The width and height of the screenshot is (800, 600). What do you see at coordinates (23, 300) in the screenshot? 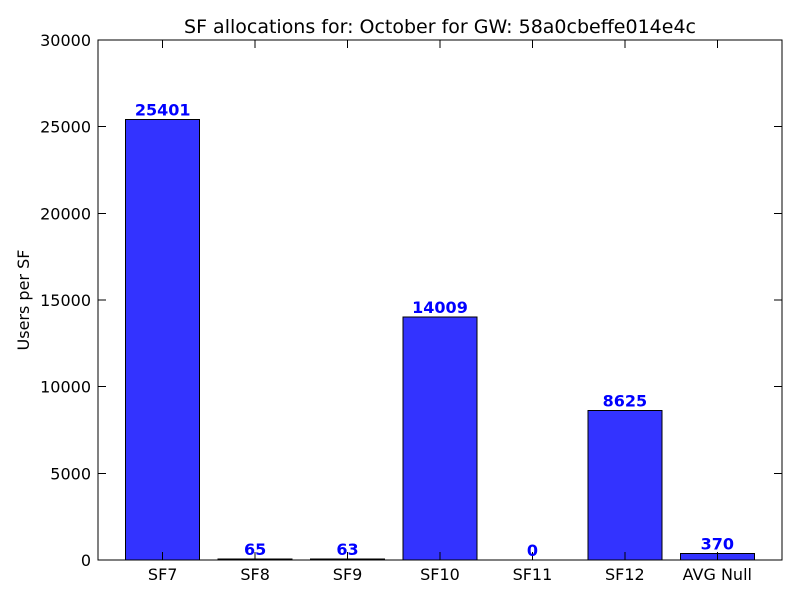
I see `y-axis-label: Users per SF` at bounding box center [23, 300].